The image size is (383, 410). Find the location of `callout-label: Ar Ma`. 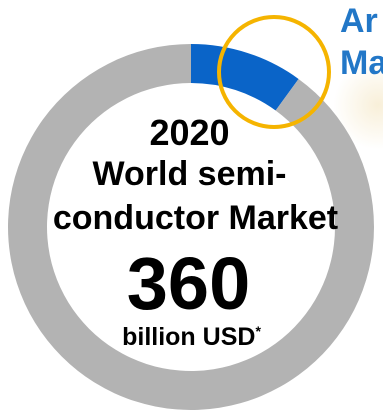

callout-label: Ar Ma is located at coordinates (361, 42).